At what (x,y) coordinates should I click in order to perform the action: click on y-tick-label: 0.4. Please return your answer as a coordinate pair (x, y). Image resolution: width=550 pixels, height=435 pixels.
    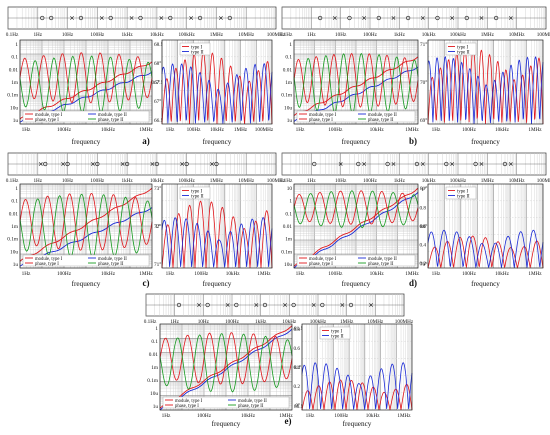
    Looking at the image, I should click on (297, 368).